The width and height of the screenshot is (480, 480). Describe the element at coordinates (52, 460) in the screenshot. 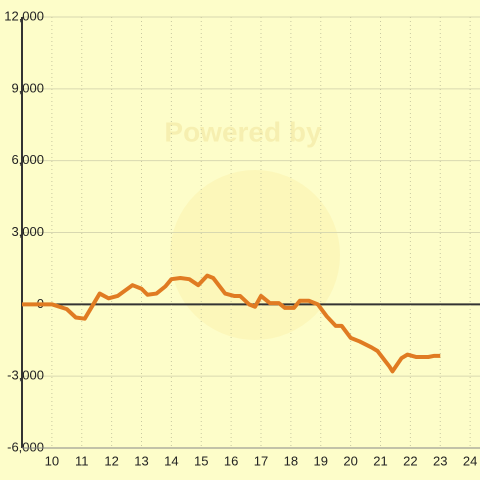

I see `x-tick-label: 10` at that location.